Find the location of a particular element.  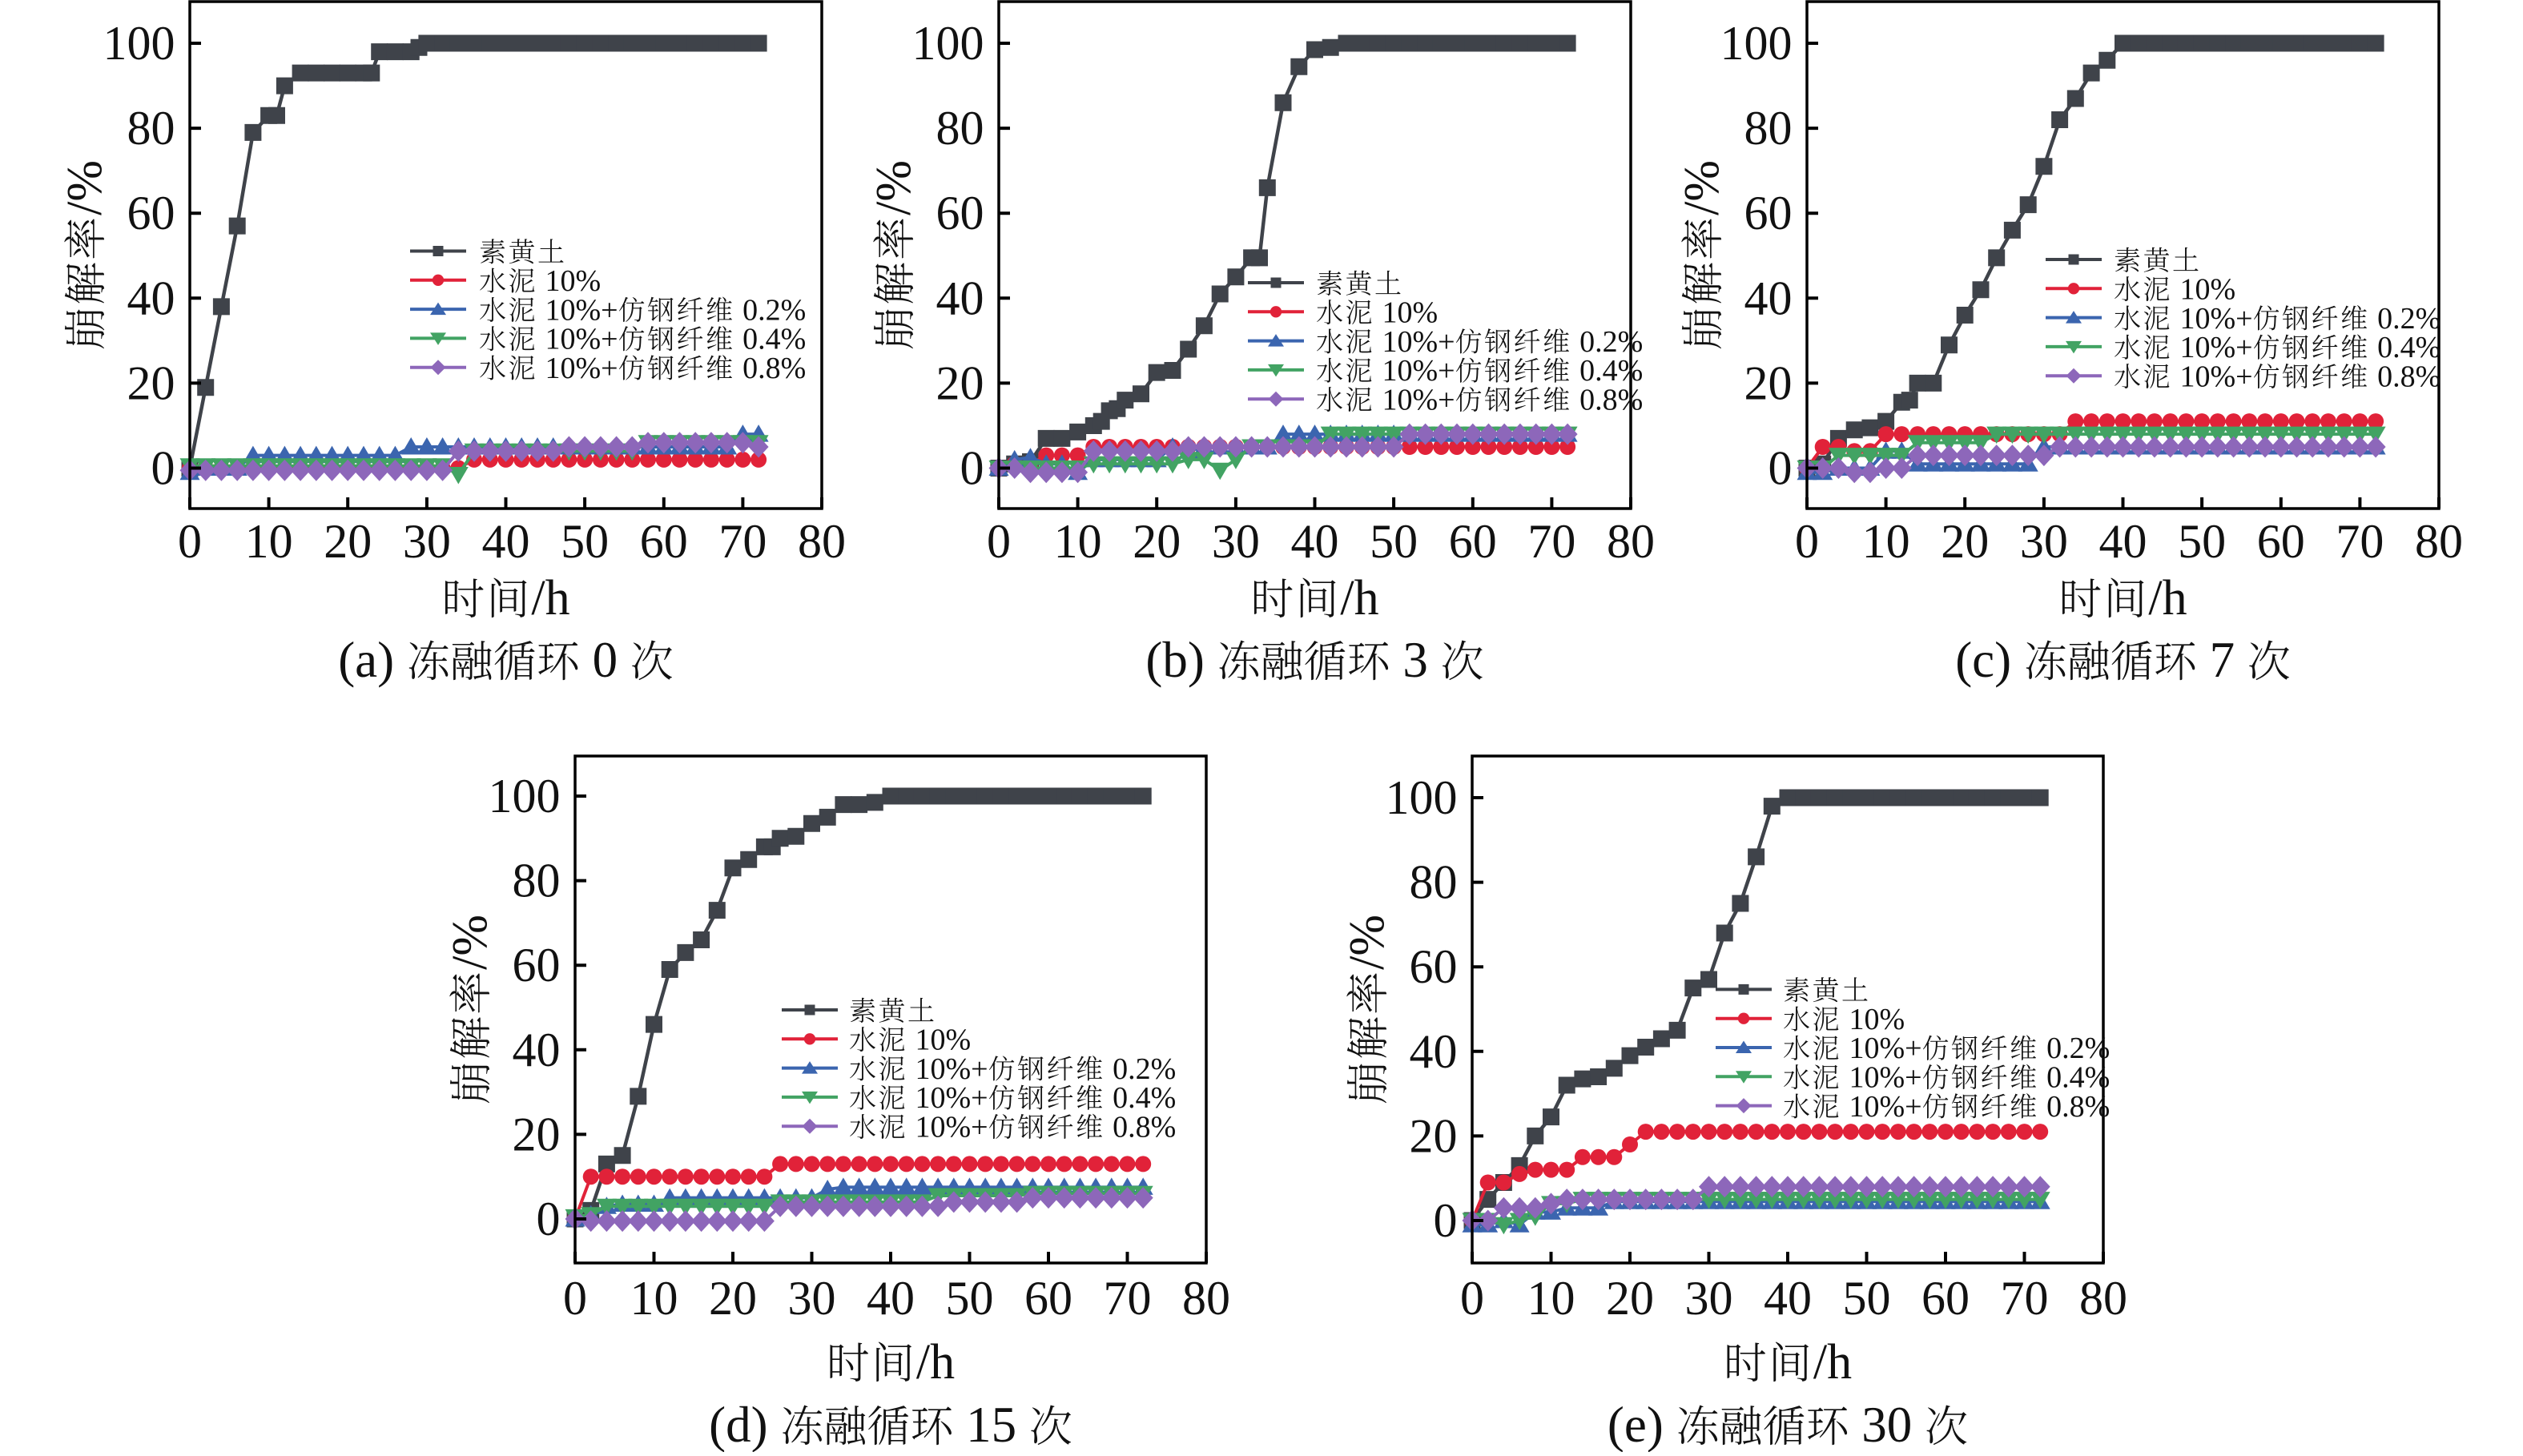

svg-text: 15 is located at coordinates (991, 1424).